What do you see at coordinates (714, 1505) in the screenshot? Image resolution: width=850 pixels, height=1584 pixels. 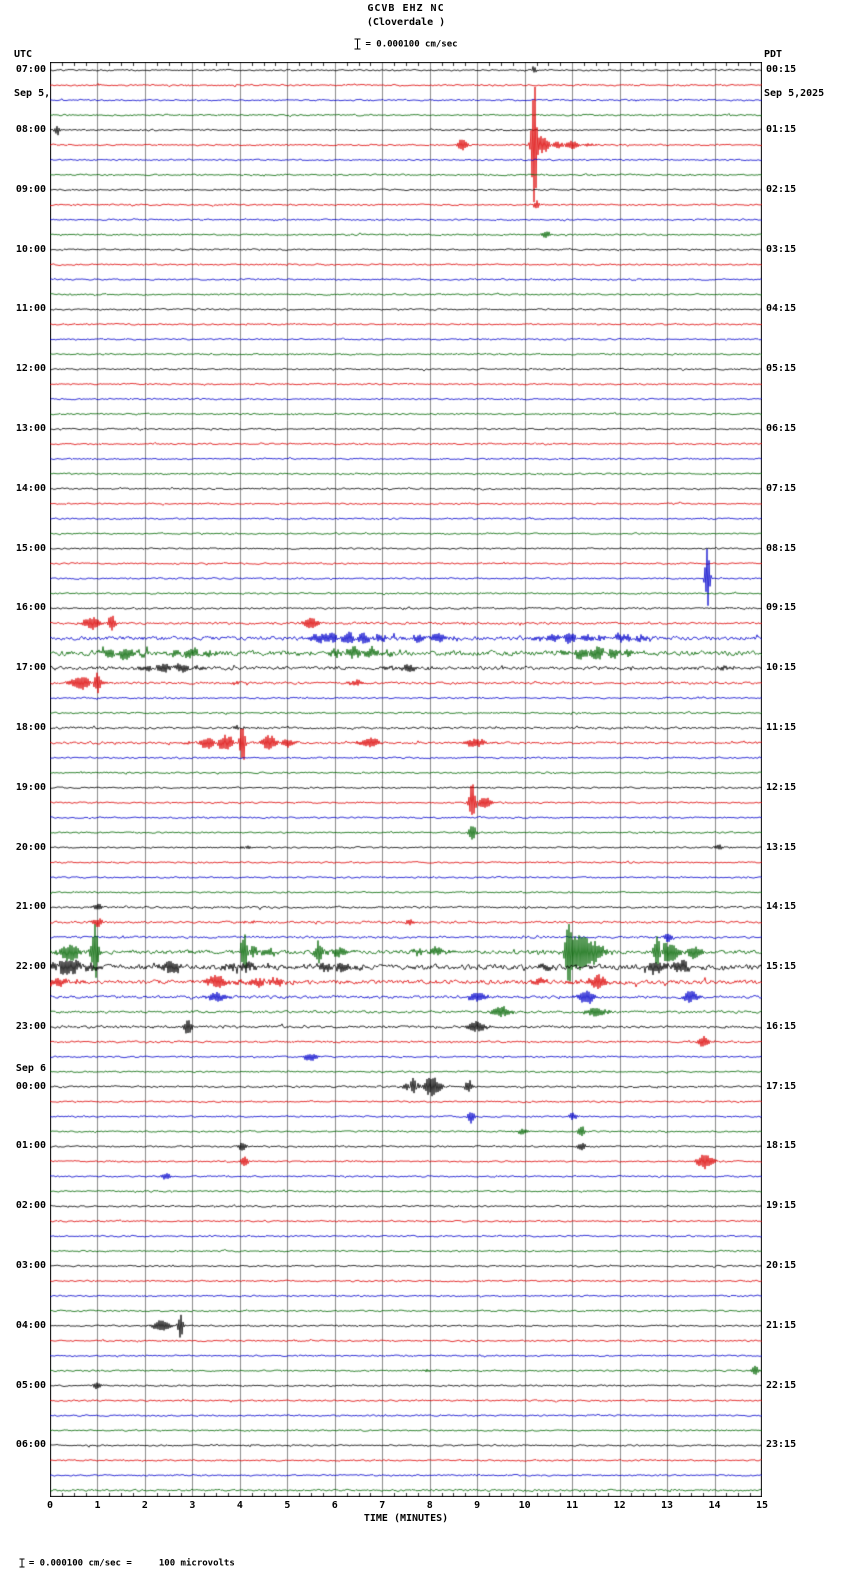 I see `x-tick-label: 14` at bounding box center [714, 1505].